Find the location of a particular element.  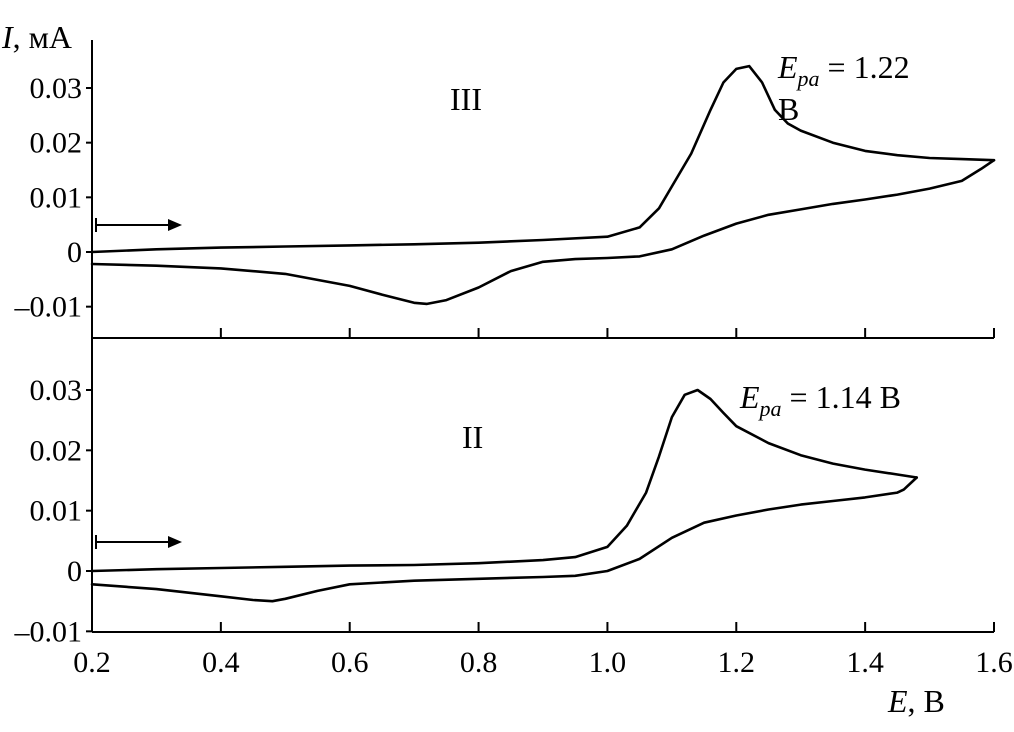

peak-annotation-top-symbol: E is located at coordinates (787, 67).